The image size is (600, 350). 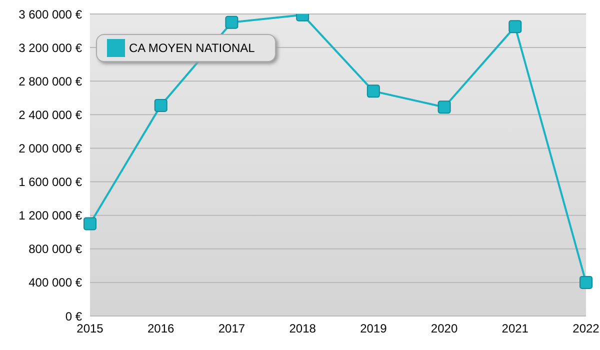 What do you see at coordinates (90, 329) in the screenshot?
I see `x-tick-label: 2015` at bounding box center [90, 329].